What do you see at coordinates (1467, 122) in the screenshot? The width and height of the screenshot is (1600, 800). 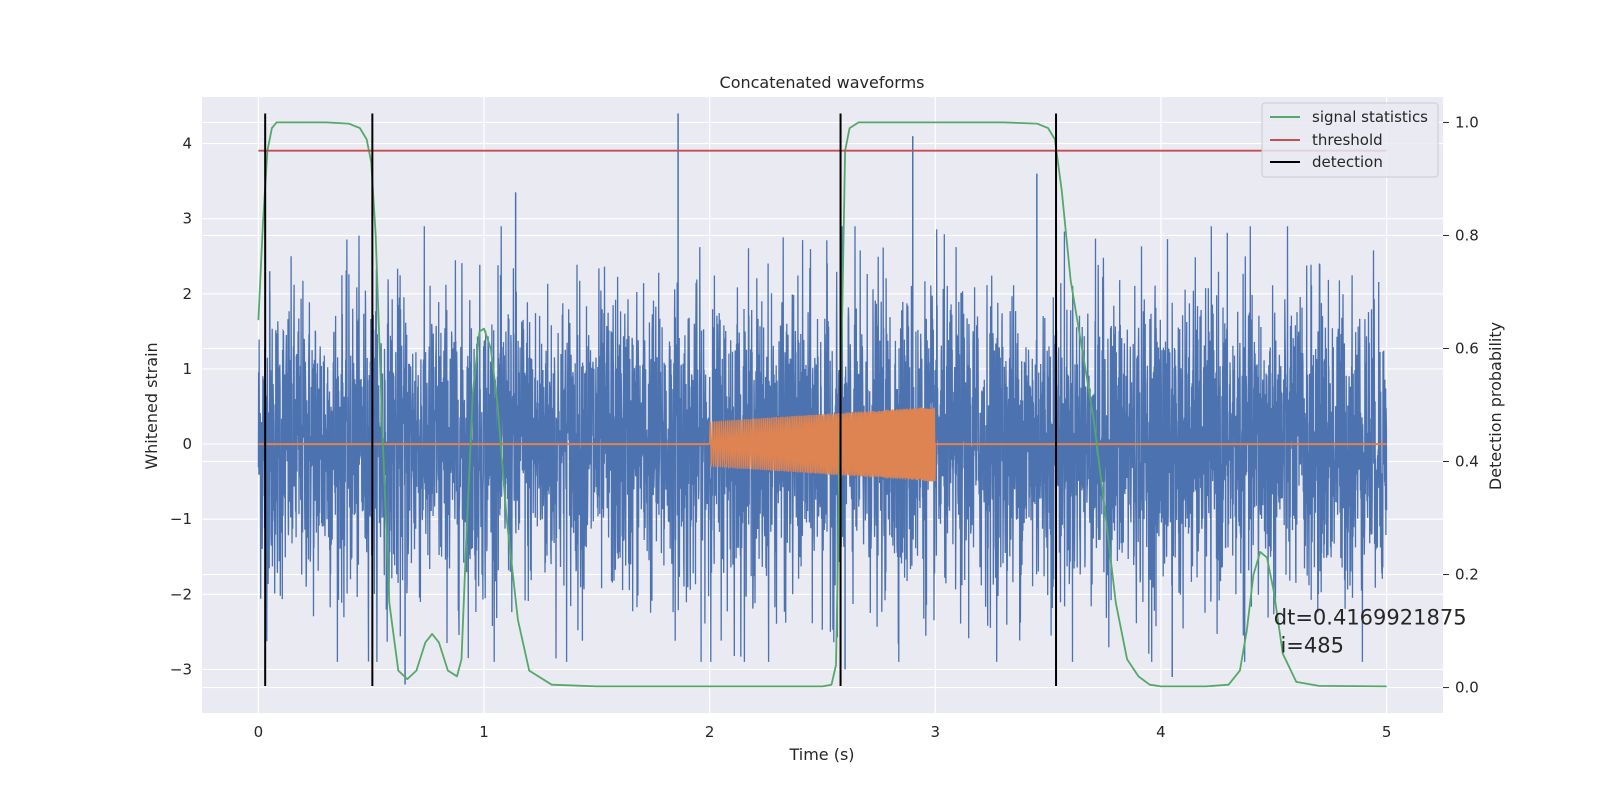 I see `y2-tick-label: 1.0` at bounding box center [1467, 122].